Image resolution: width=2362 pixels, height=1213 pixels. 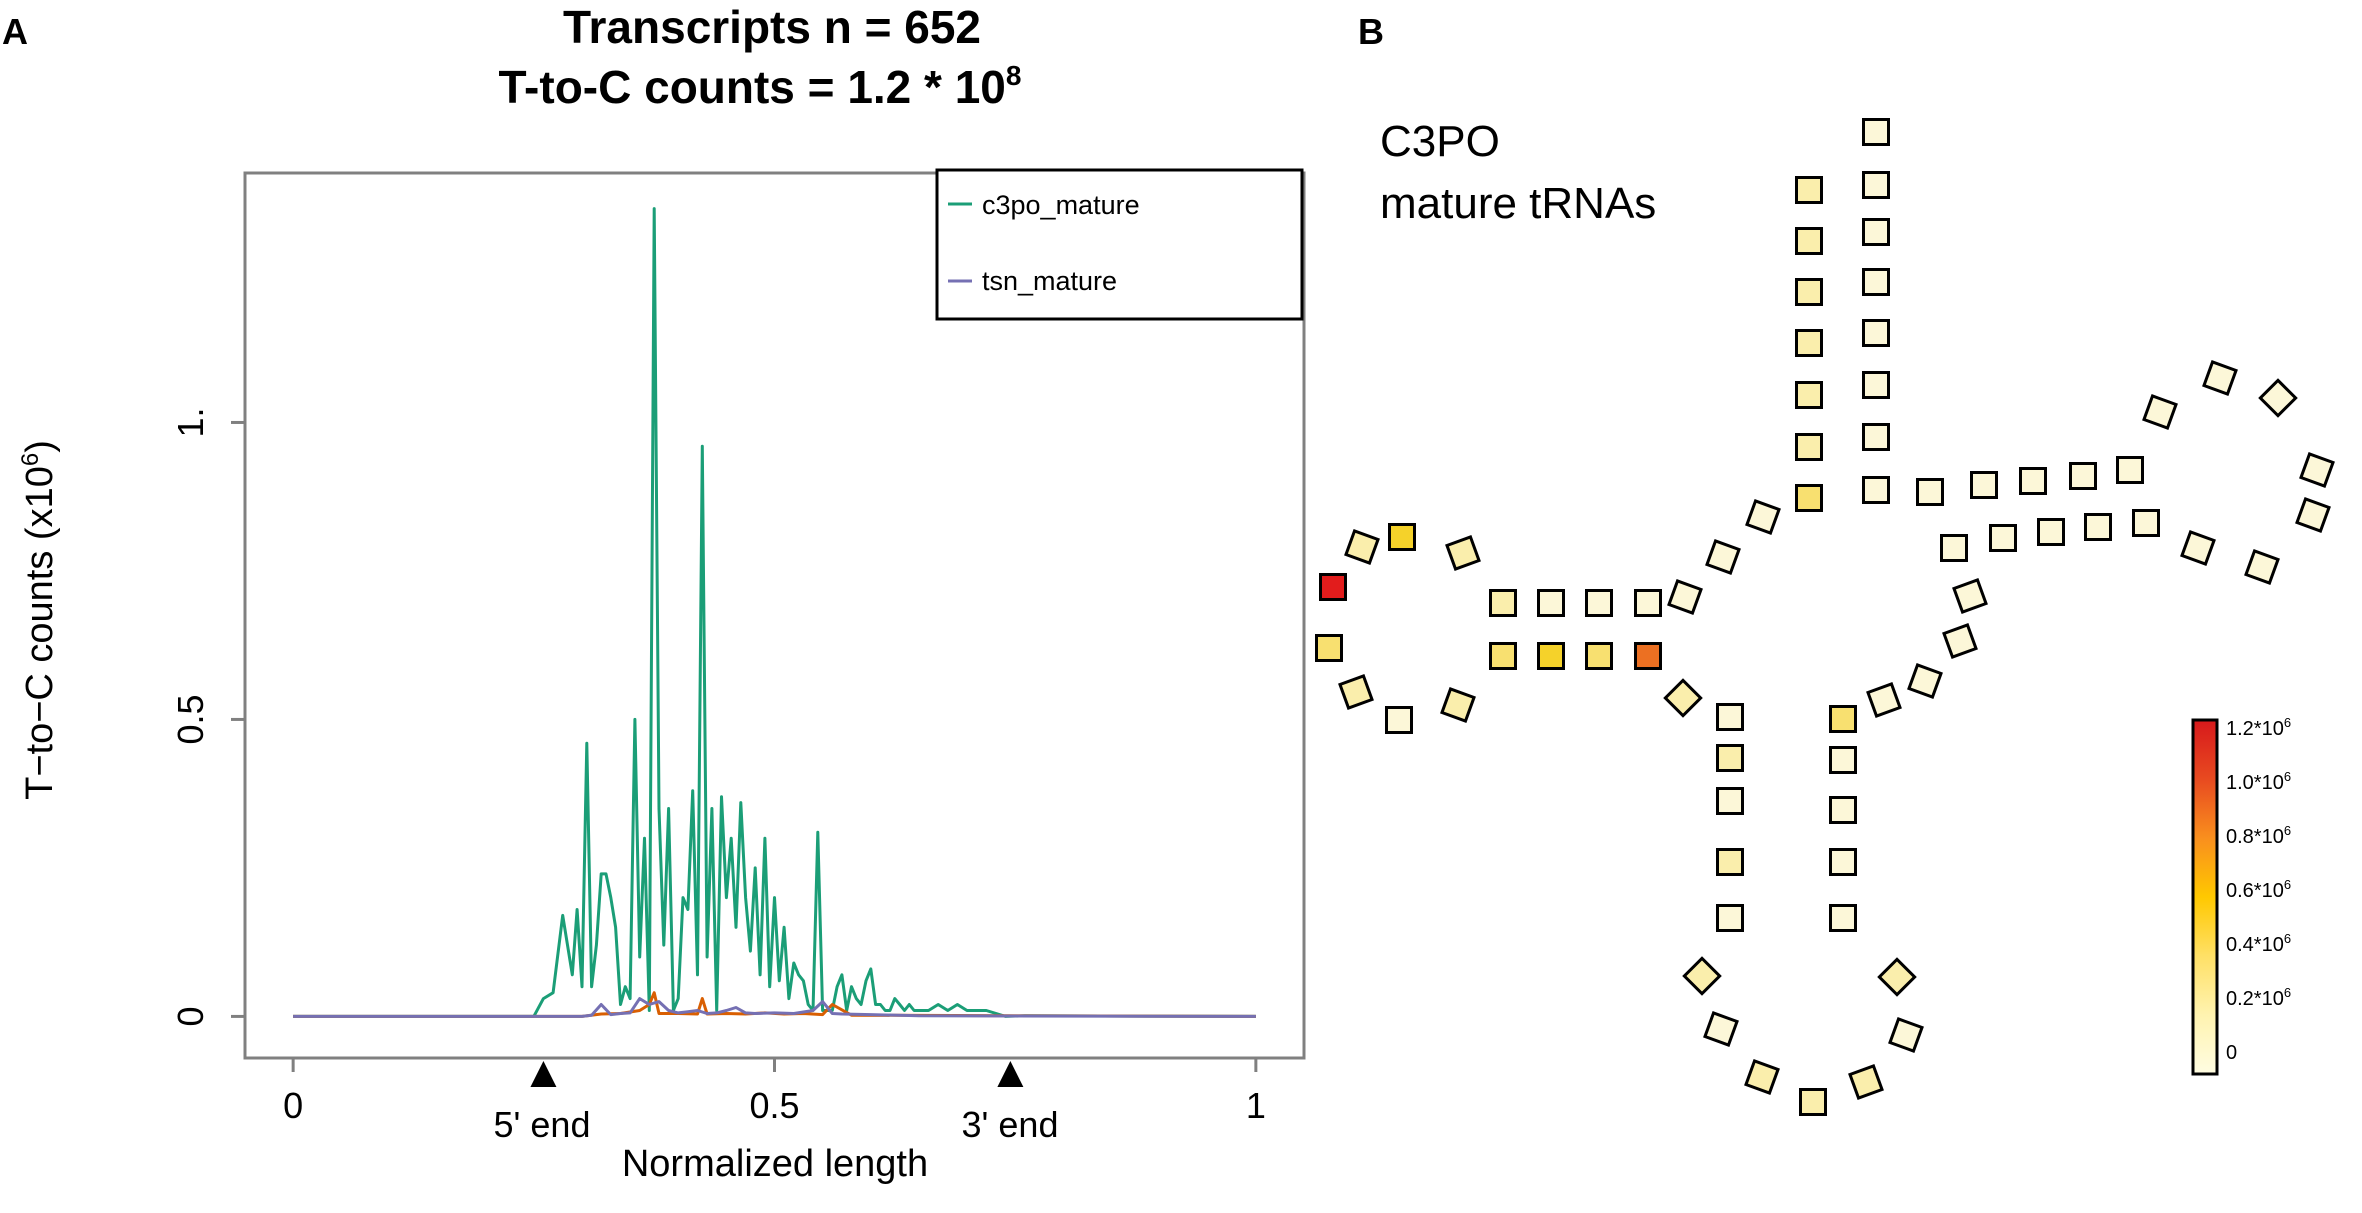 I want to click on colorbar-label: 0.4*106, so click(x=2258, y=943).